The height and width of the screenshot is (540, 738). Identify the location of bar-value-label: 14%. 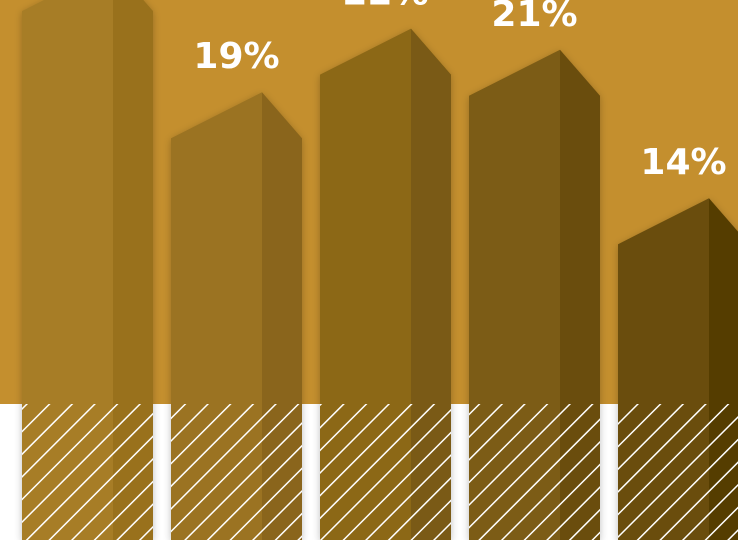
(683, 162).